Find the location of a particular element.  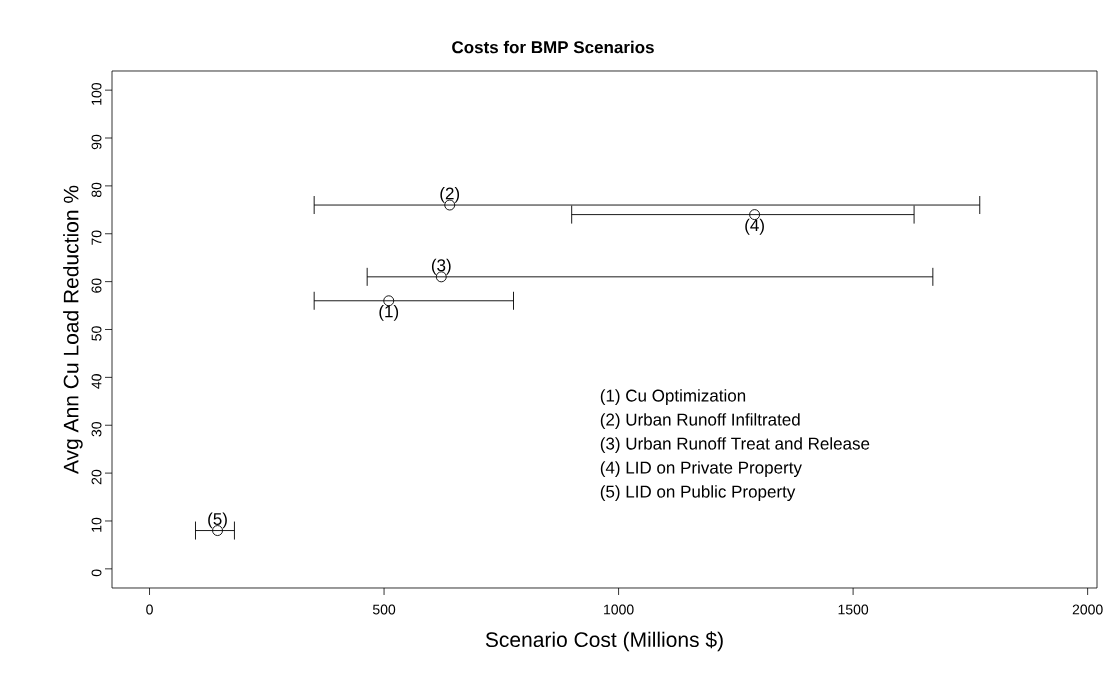

x-tick-label: 2000 is located at coordinates (1087, 609).